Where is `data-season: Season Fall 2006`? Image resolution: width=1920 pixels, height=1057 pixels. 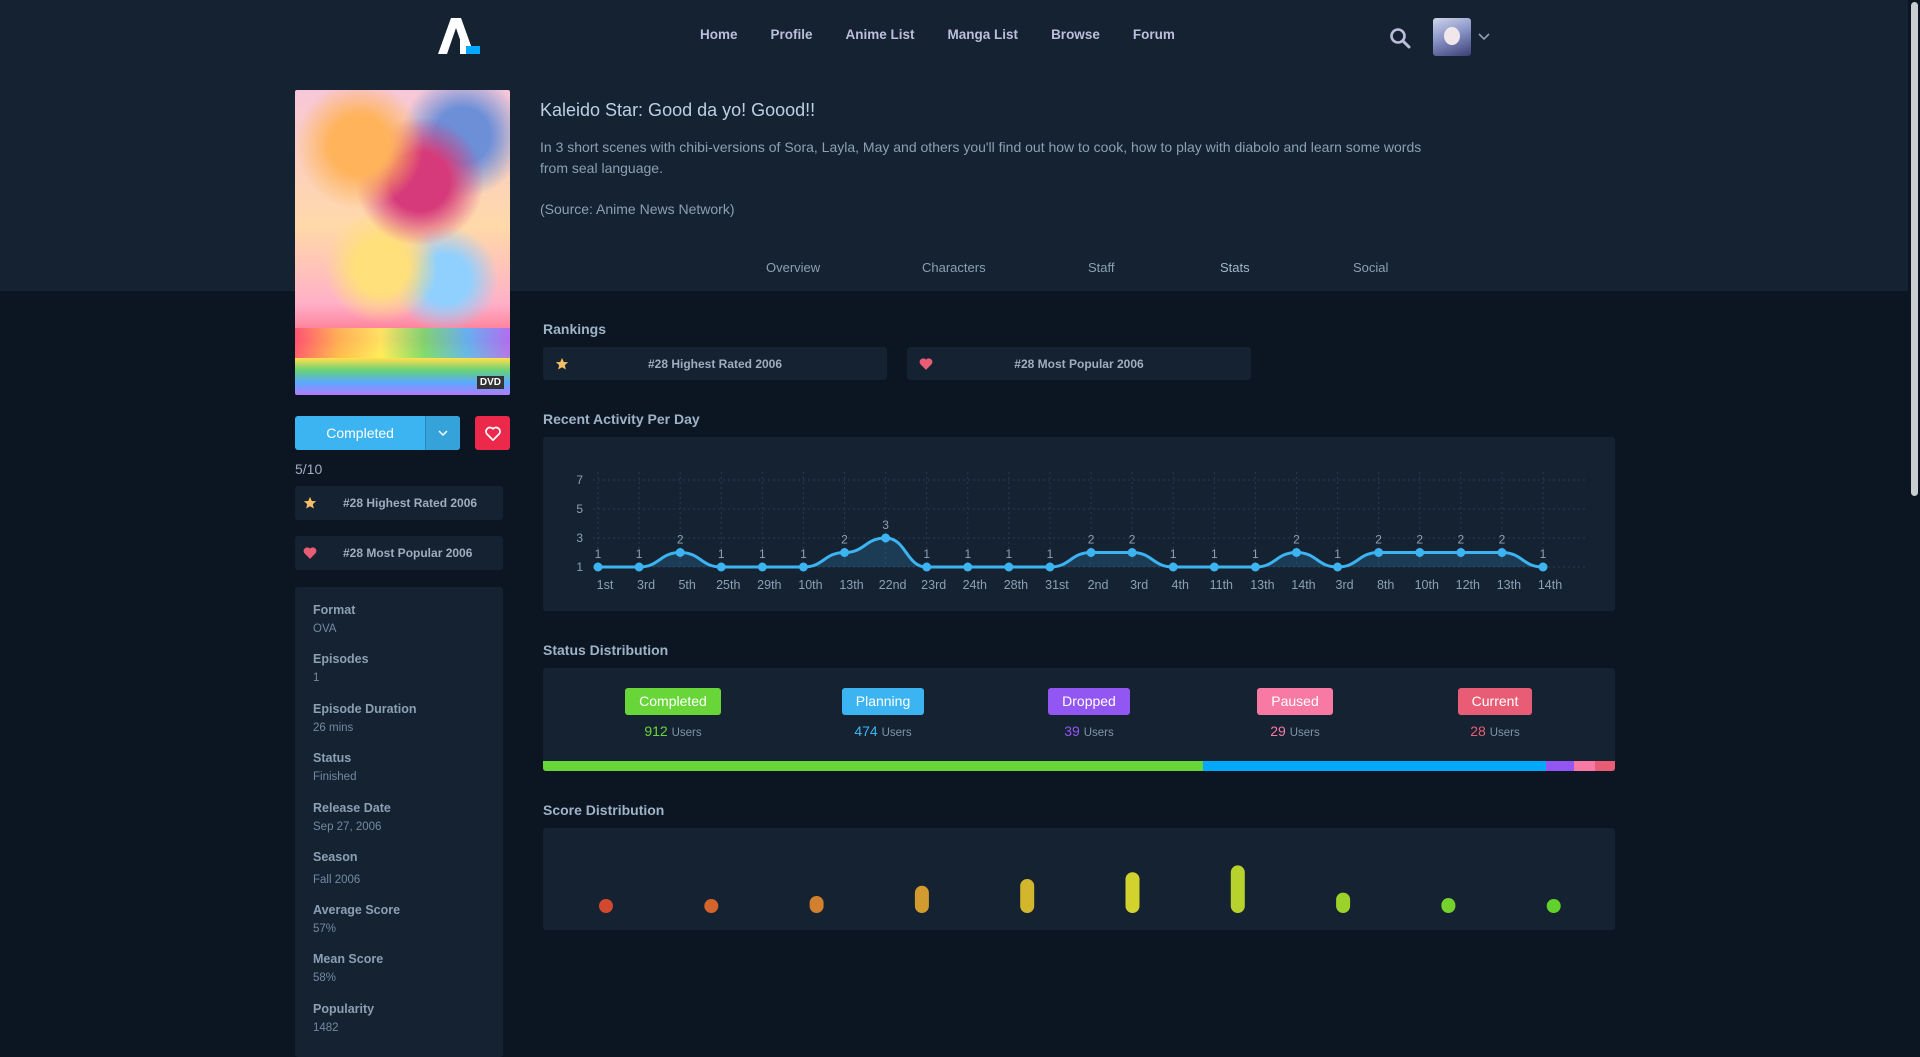 data-season: Season Fall 2006 is located at coordinates (336, 868).